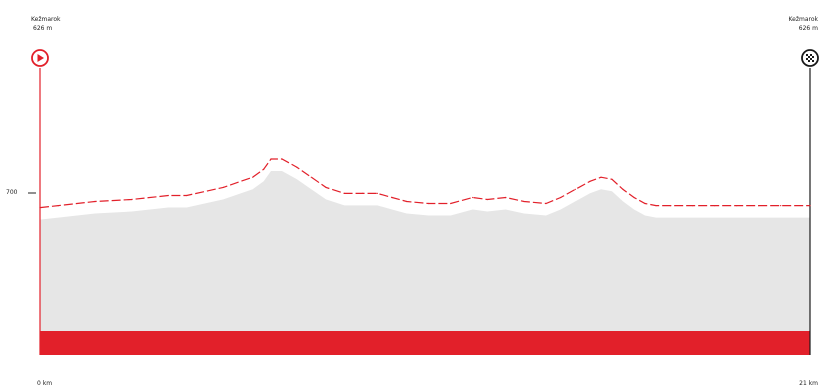 The image size is (824, 391). I want to click on finish-km-label: 21 km, so click(808, 383).